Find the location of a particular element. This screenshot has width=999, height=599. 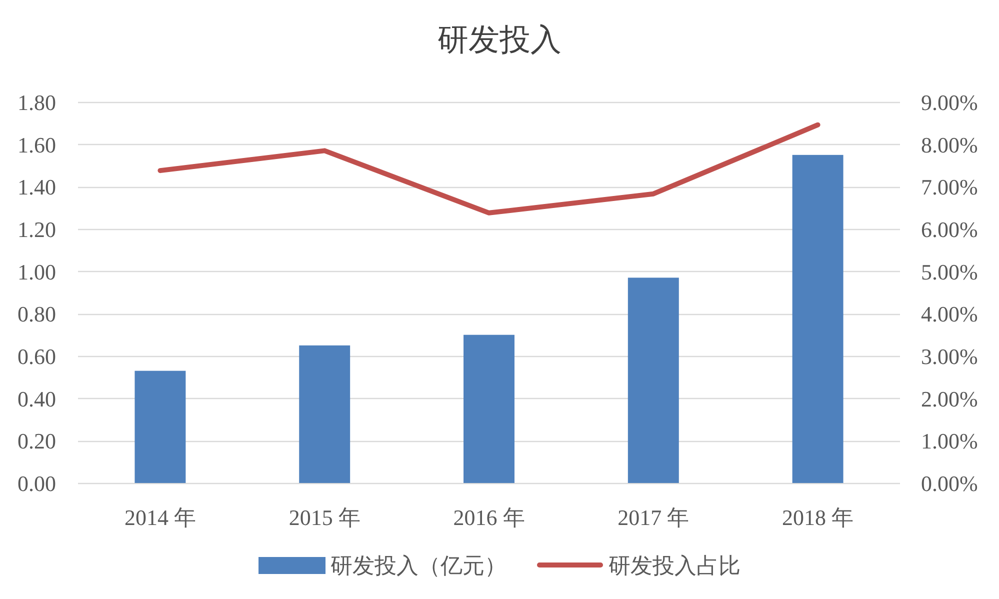

y-tick-label: 0.20 is located at coordinates (37, 441).